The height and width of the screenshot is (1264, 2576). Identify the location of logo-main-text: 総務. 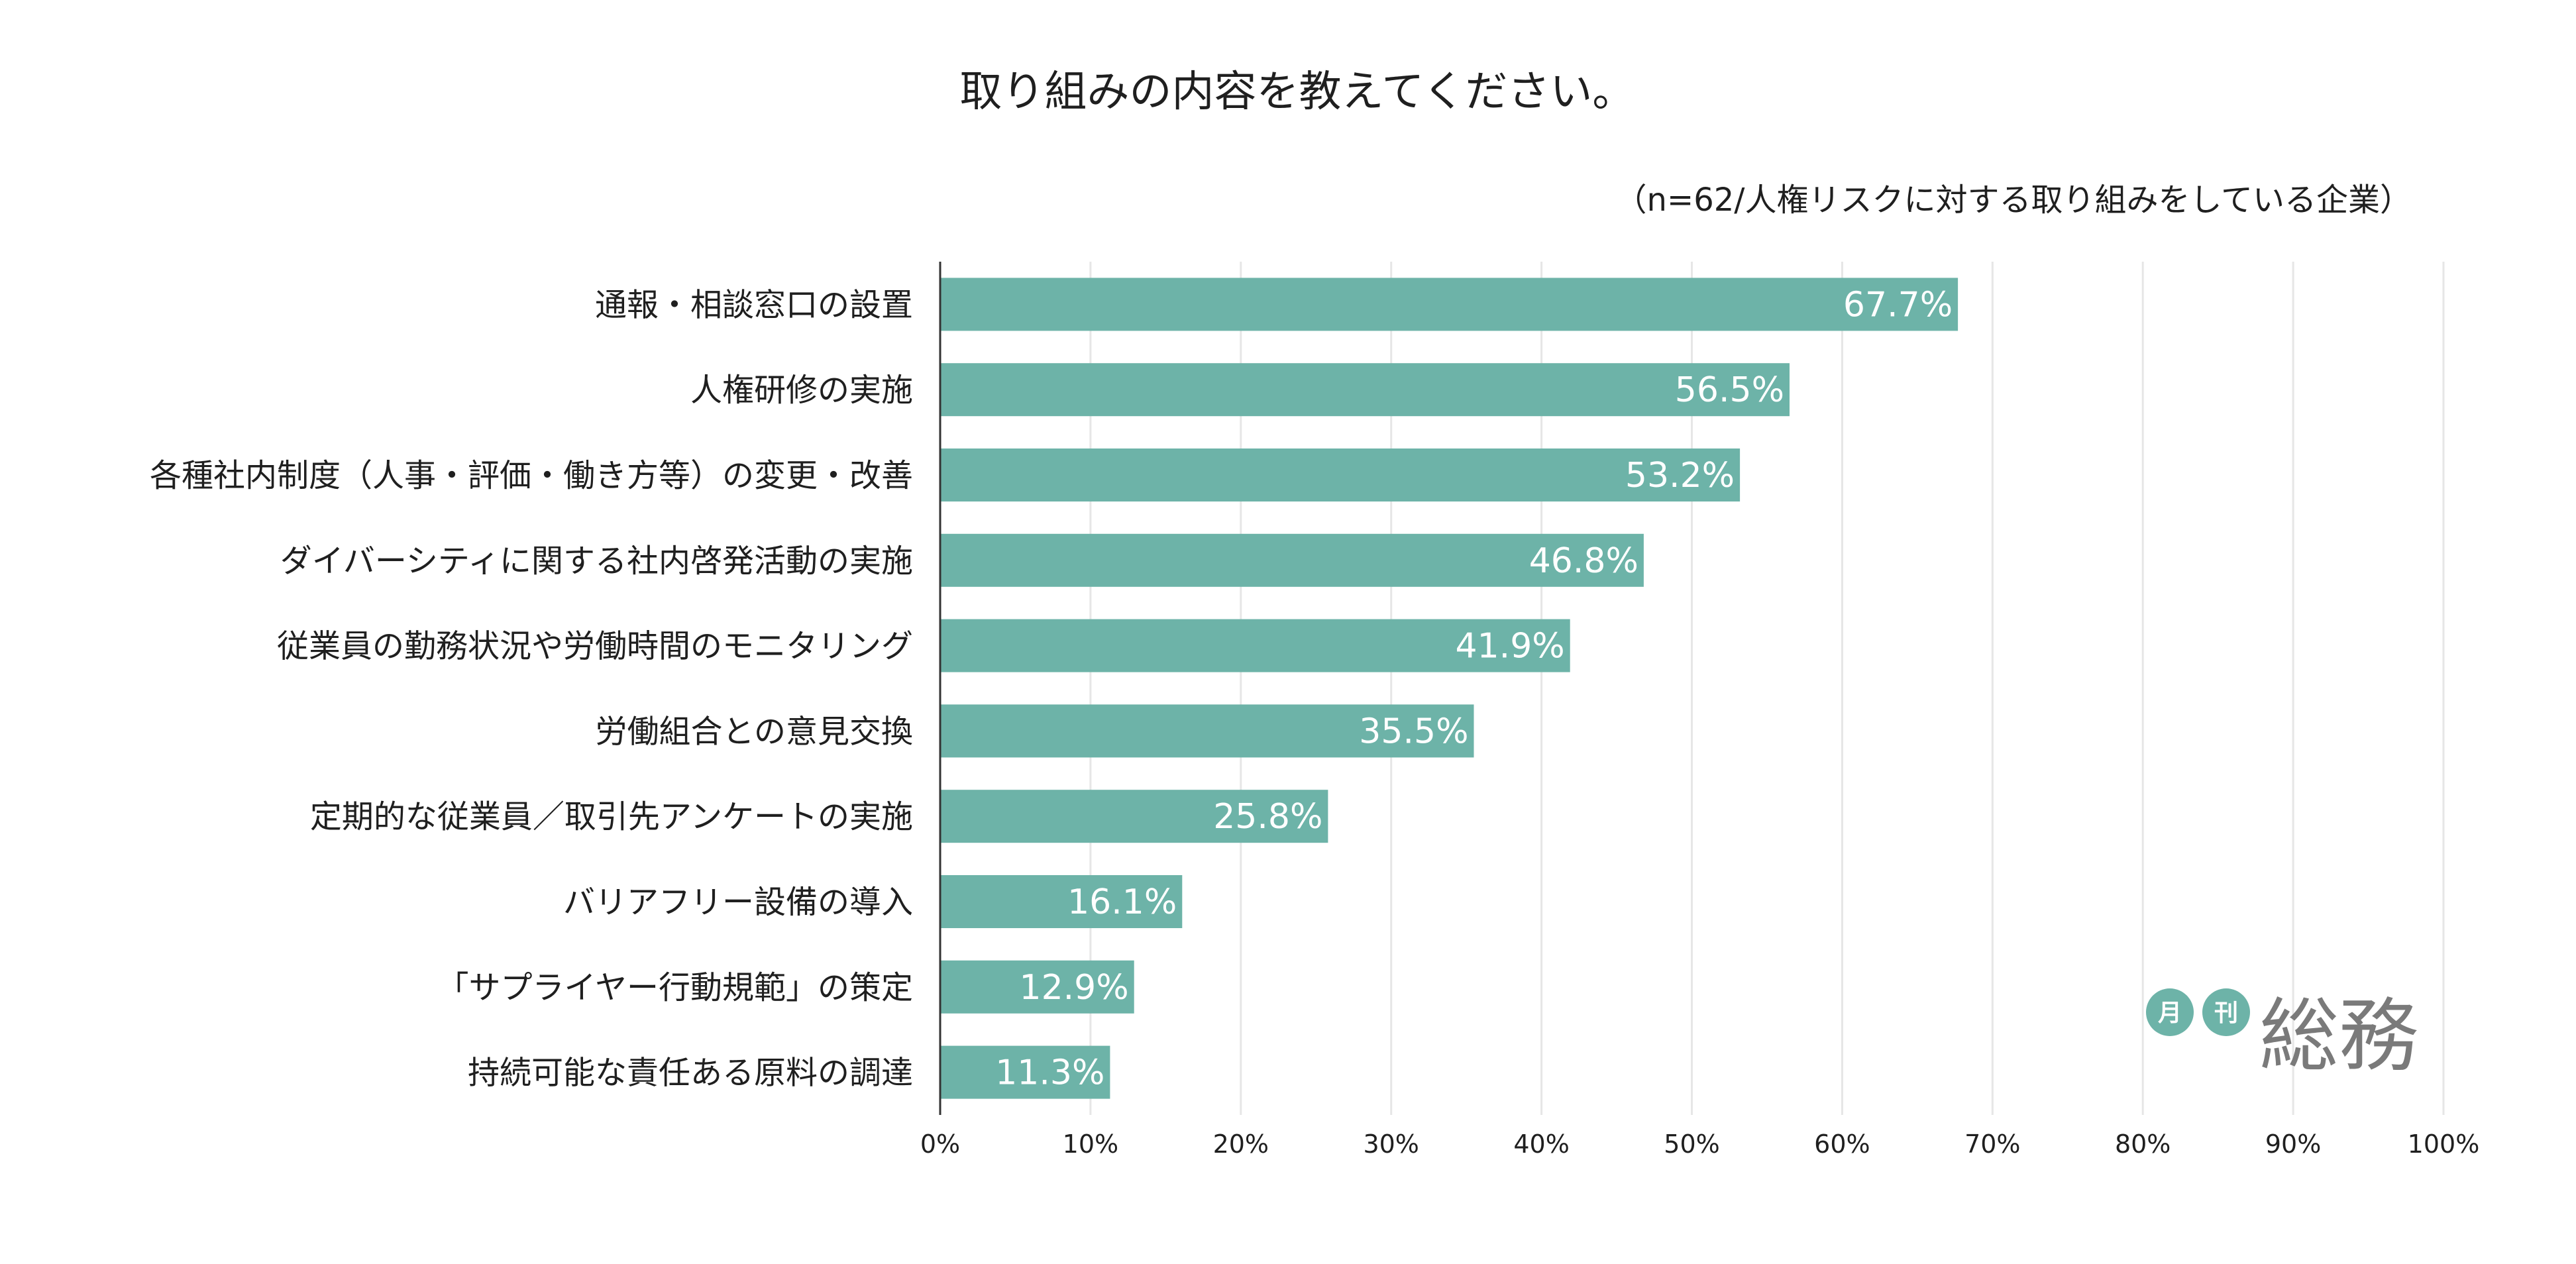
(2338, 1036).